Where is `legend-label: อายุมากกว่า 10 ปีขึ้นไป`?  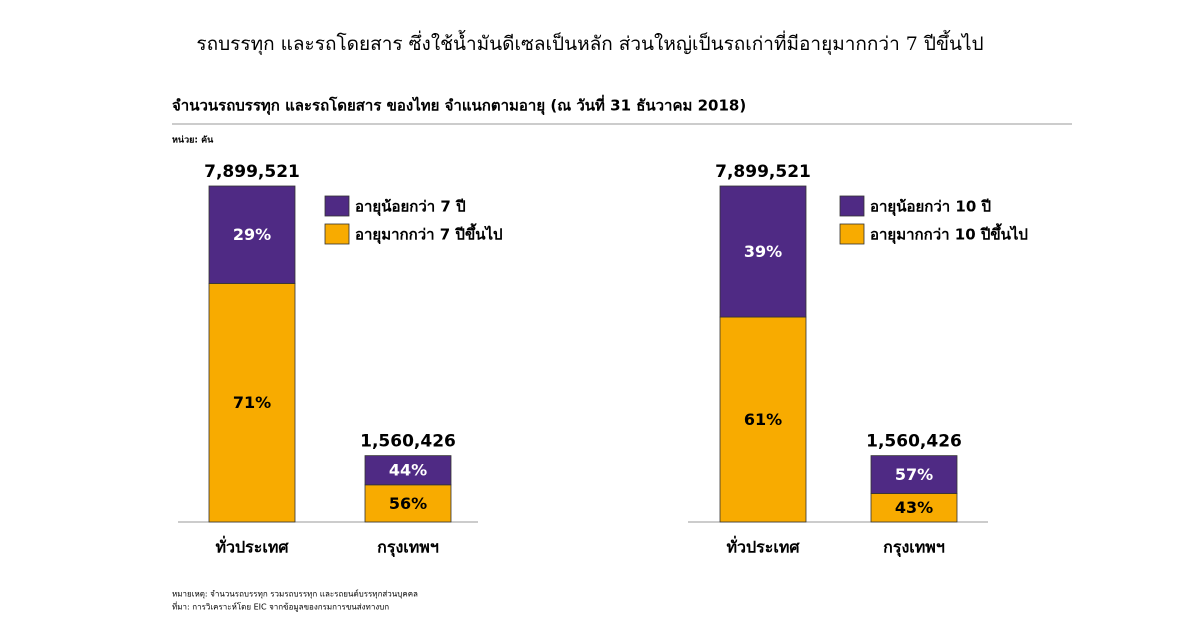
legend-label: อายุมากกว่า 10 ปีขึ้นไป is located at coordinates (949, 234).